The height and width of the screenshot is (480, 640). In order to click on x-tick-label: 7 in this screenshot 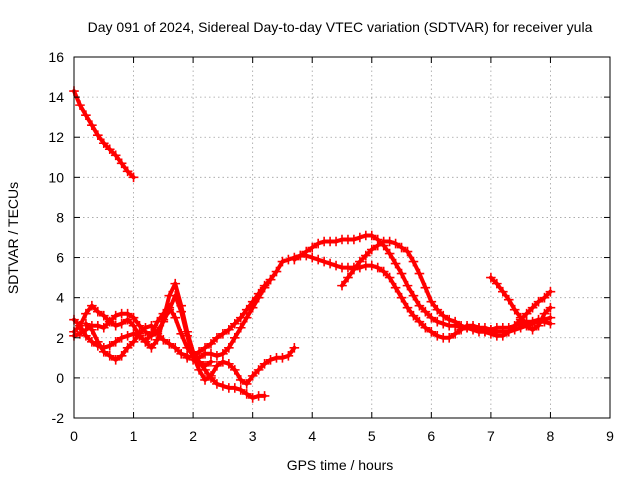, I will do `click(491, 436)`.